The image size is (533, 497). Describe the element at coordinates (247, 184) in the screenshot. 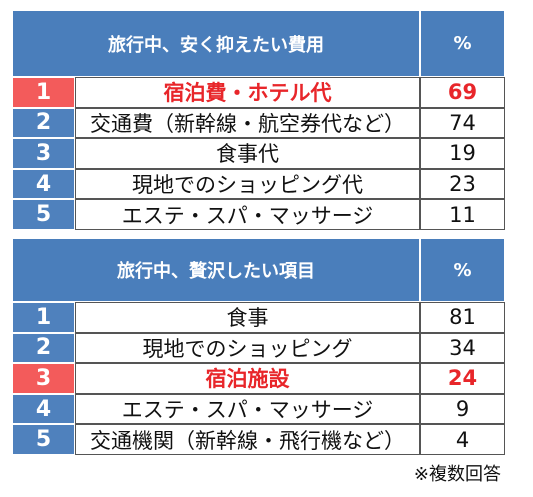

I see `item: 現地でのショッピング代` at that location.